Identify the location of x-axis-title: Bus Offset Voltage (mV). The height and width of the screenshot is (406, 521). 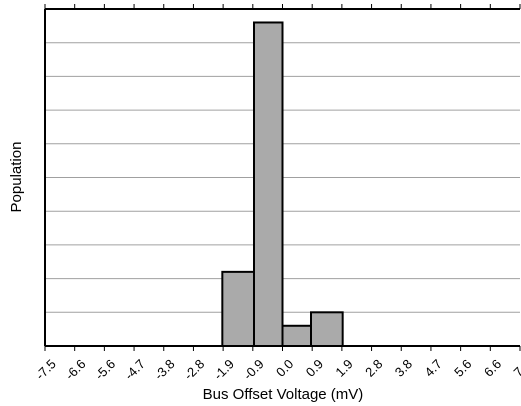
(283, 394).